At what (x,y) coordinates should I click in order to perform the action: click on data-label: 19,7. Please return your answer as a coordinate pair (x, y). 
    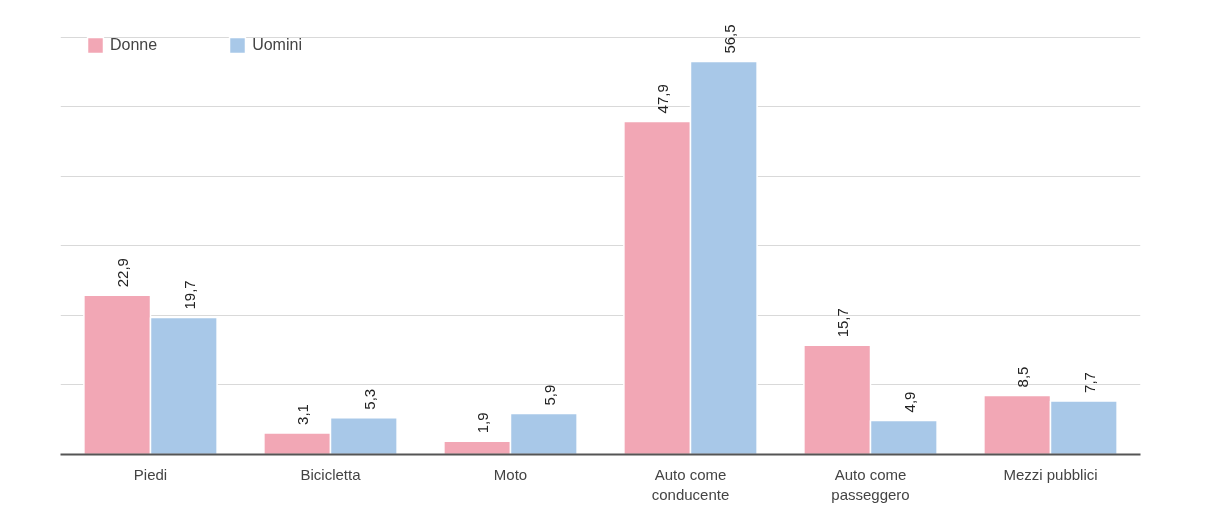
    Looking at the image, I should click on (189, 295).